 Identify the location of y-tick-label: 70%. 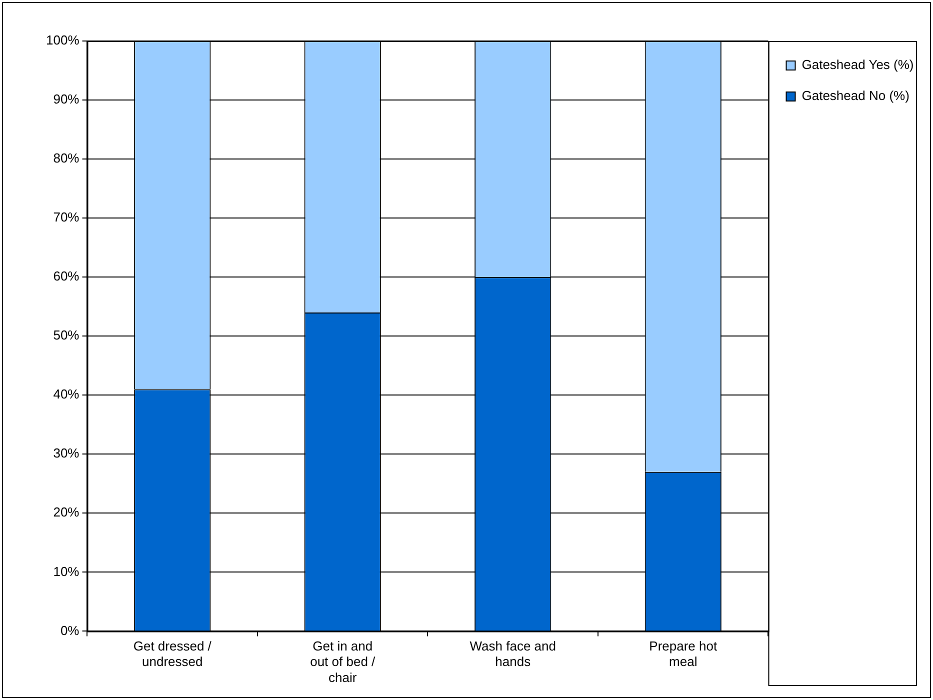
(66, 217).